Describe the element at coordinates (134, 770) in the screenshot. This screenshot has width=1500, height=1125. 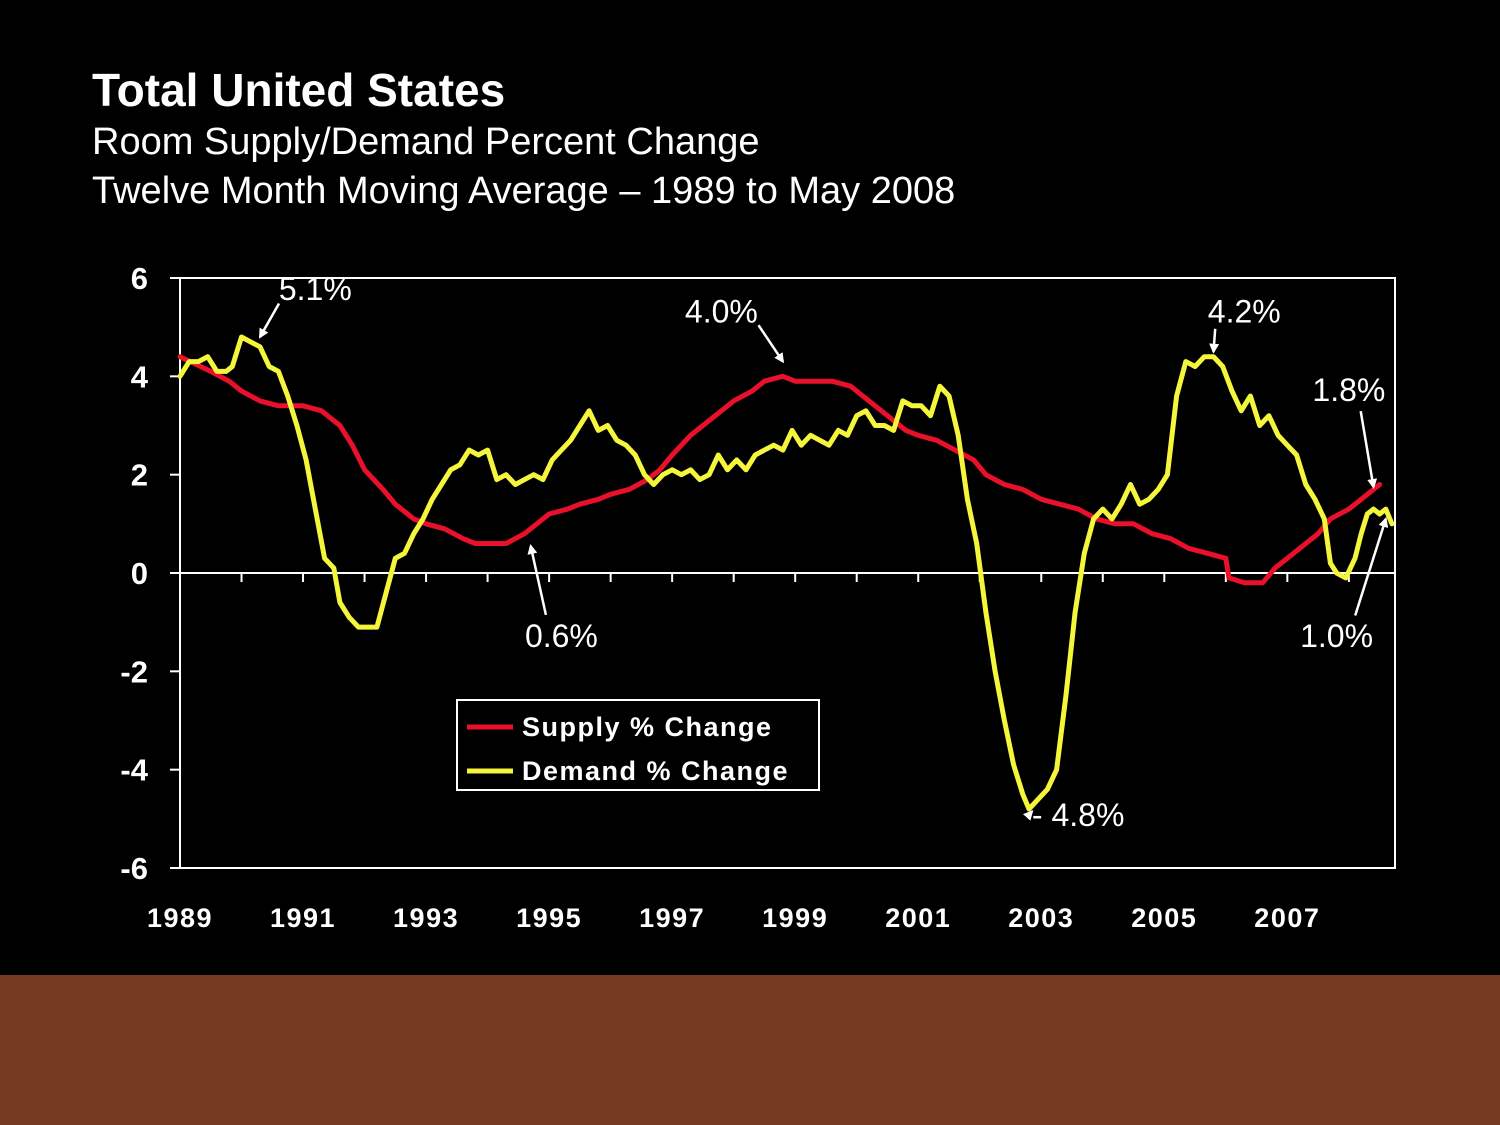
I see `y-tick-label: -4` at that location.